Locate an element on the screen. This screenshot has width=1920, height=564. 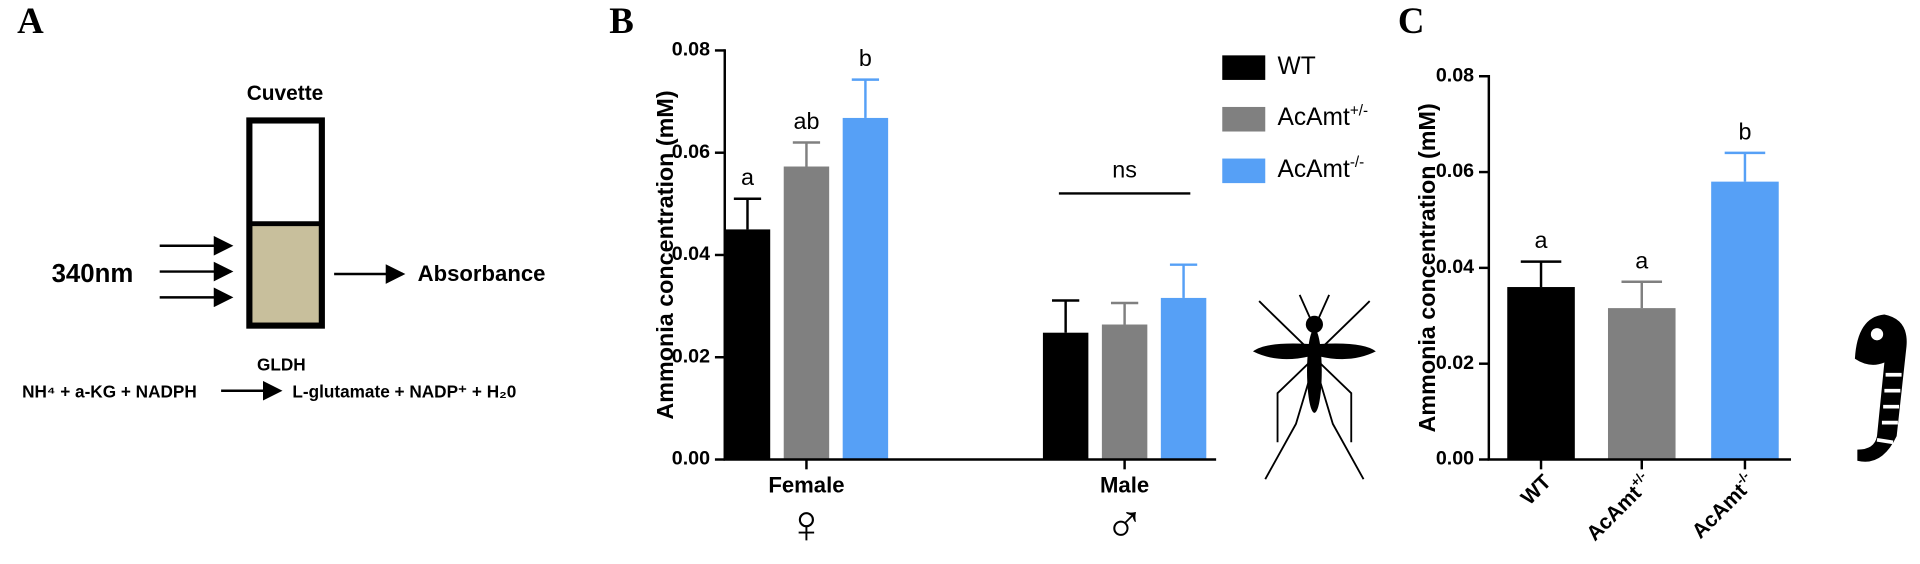
products: L-glutamate + NADP⁺ + H₂0 is located at coordinates (404, 392).